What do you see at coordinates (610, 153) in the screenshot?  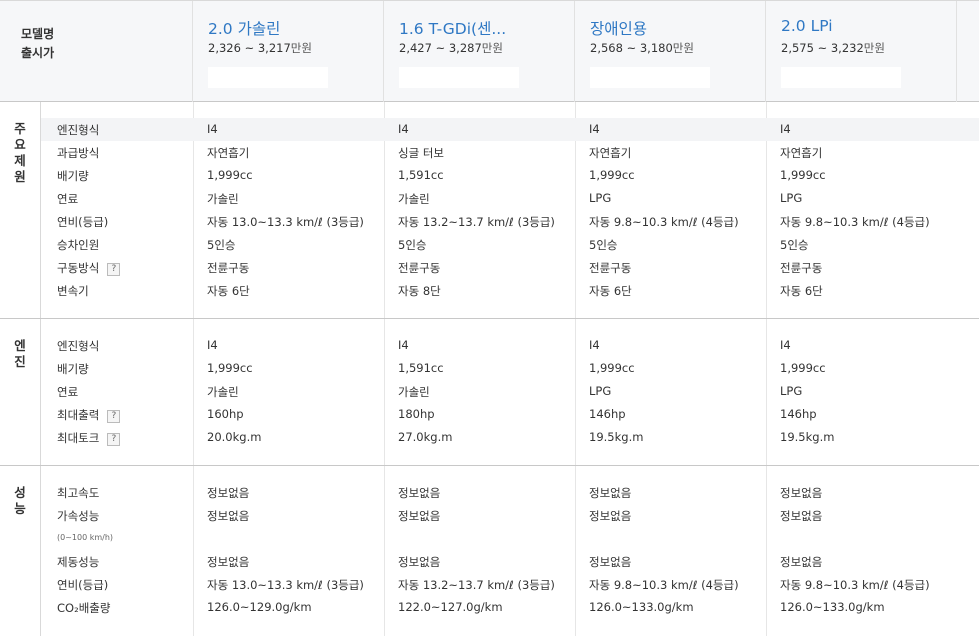 I see `spec-value: 자연흡기` at bounding box center [610, 153].